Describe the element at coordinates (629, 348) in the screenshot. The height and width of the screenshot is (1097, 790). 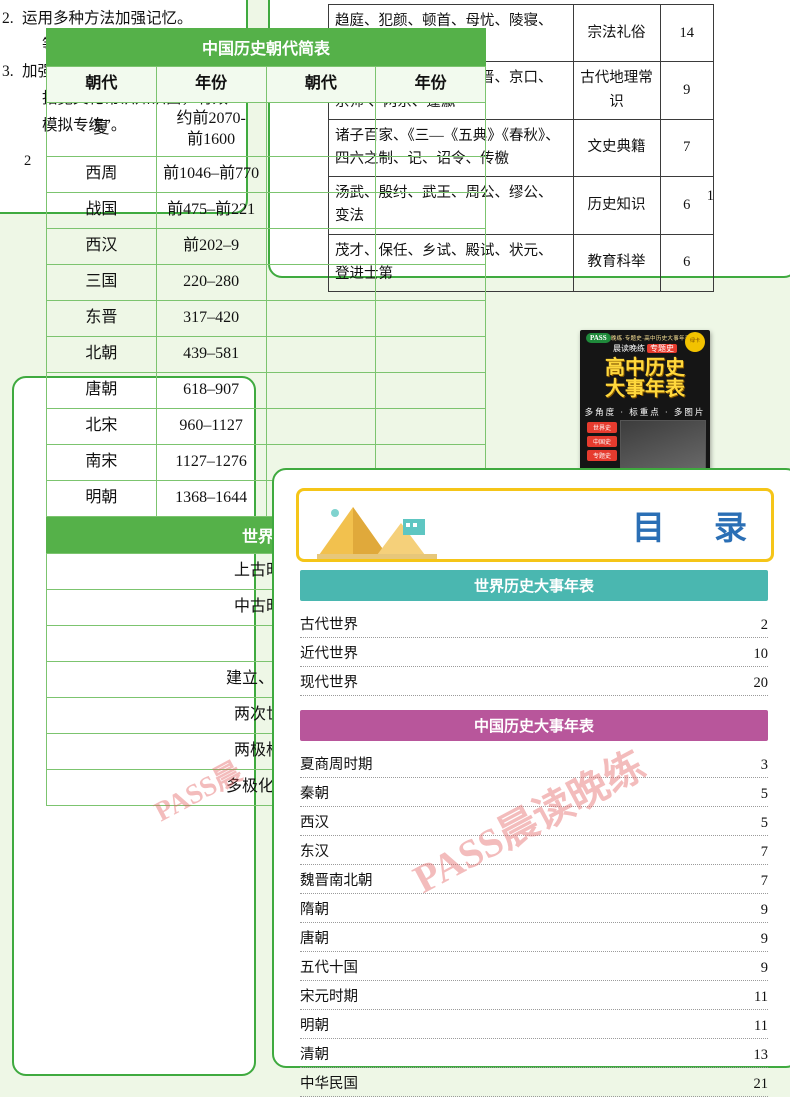
I see `book-series-name: 晨读晚练` at that location.